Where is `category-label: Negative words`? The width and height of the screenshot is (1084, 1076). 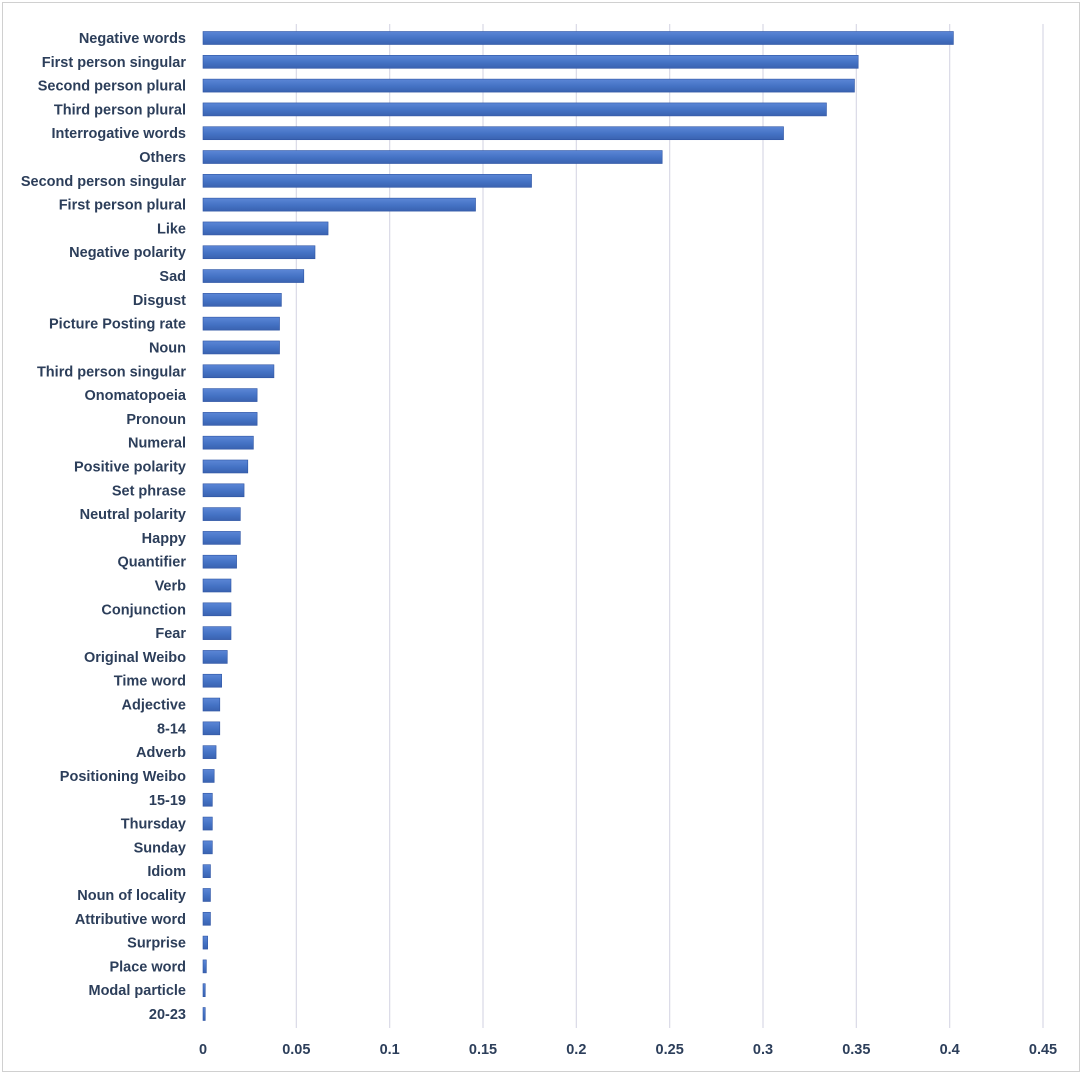
category-label: Negative words is located at coordinates (132, 39).